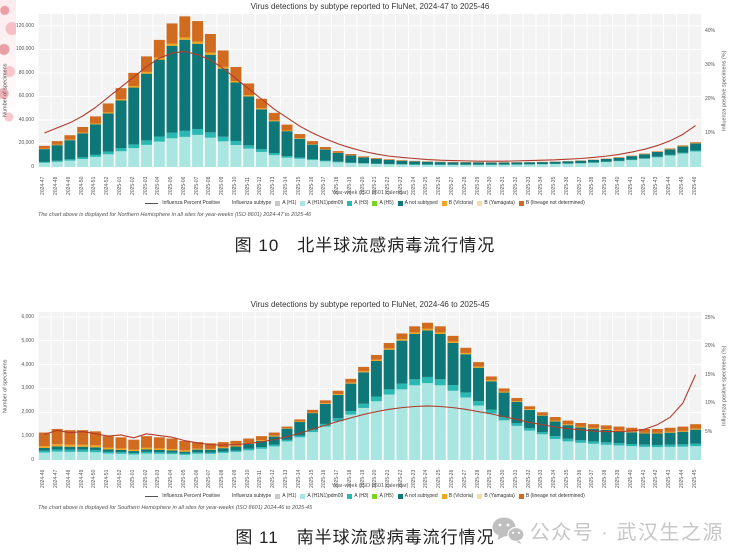 This screenshot has width=730, height=559. What do you see at coordinates (27, 364) in the screenshot?
I see `y-tick-label-left: 4,000` at bounding box center [27, 364].